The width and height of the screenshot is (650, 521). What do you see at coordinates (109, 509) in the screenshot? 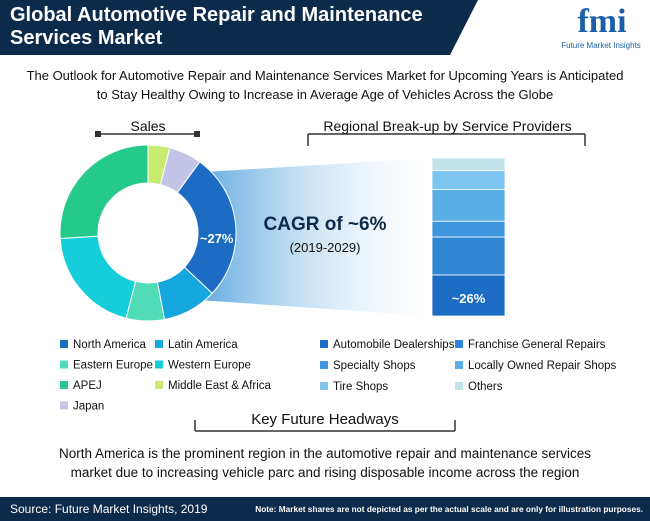
I see `source: Source: Future Market Insights, 2019` at bounding box center [109, 509].